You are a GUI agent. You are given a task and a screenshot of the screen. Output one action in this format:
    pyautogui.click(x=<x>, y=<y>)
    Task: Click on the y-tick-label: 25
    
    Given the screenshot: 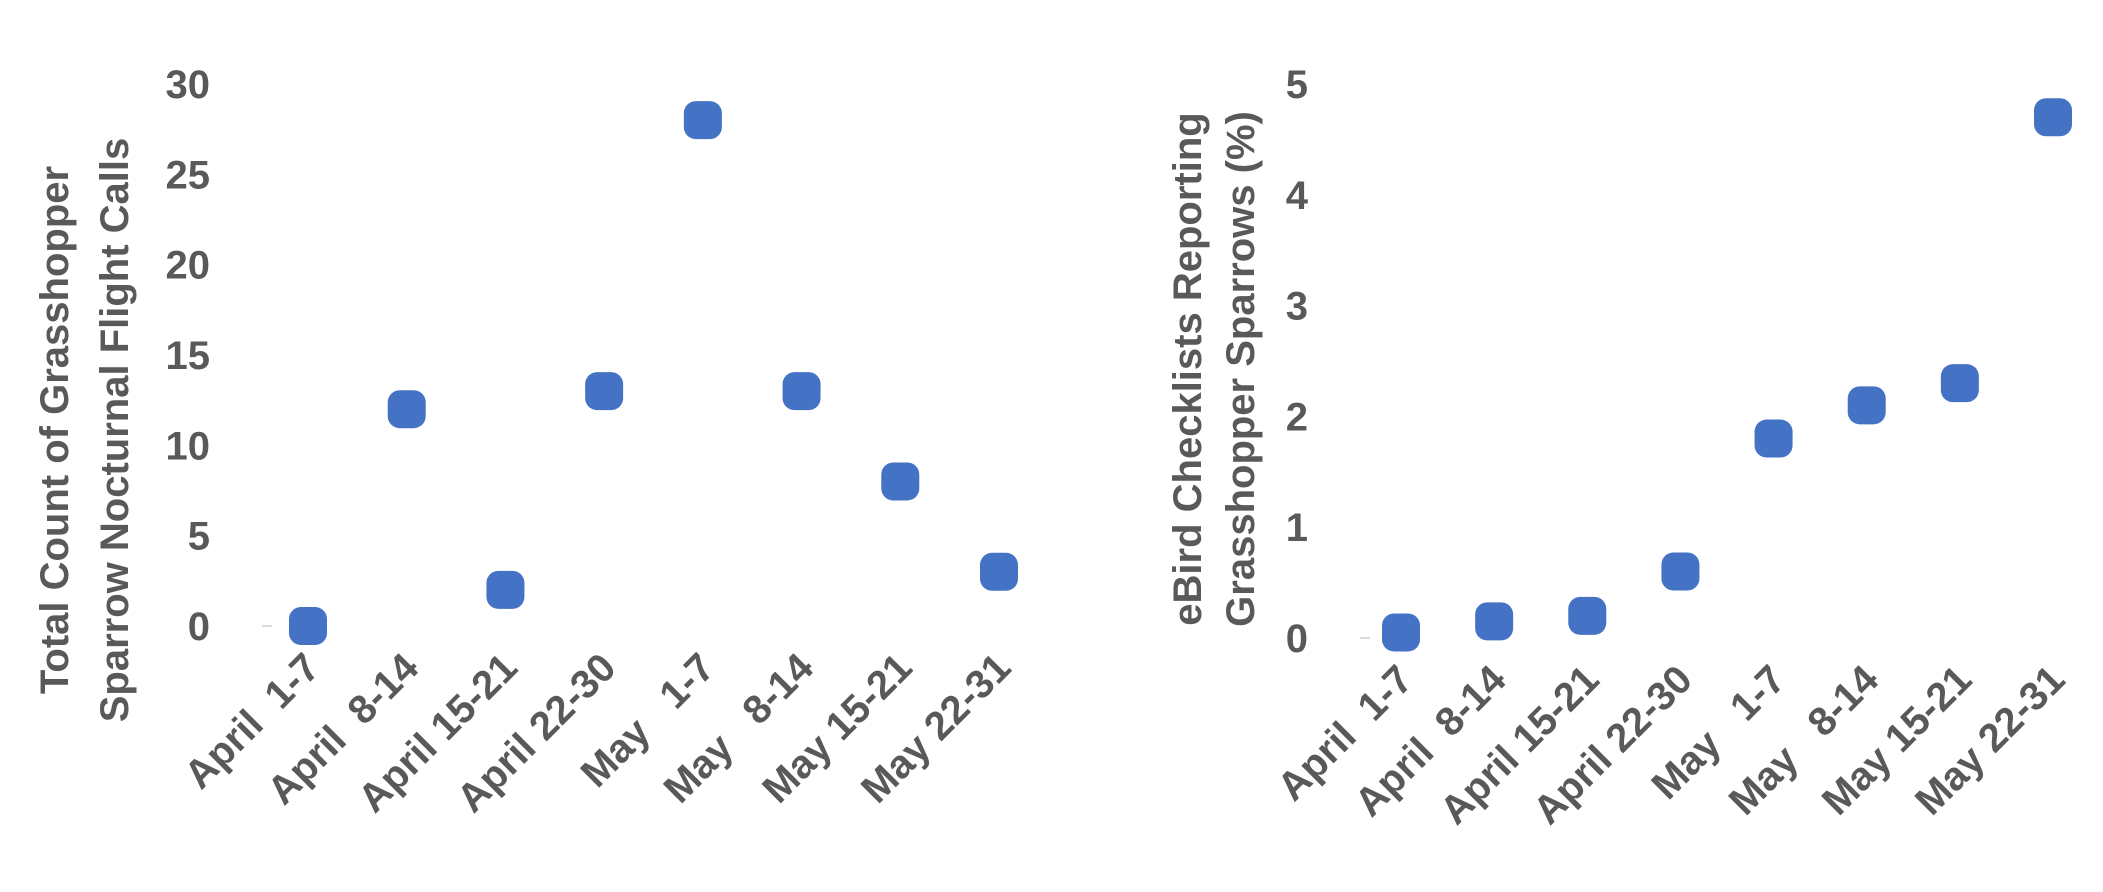 What is the action you would take?
    pyautogui.click(x=188, y=175)
    